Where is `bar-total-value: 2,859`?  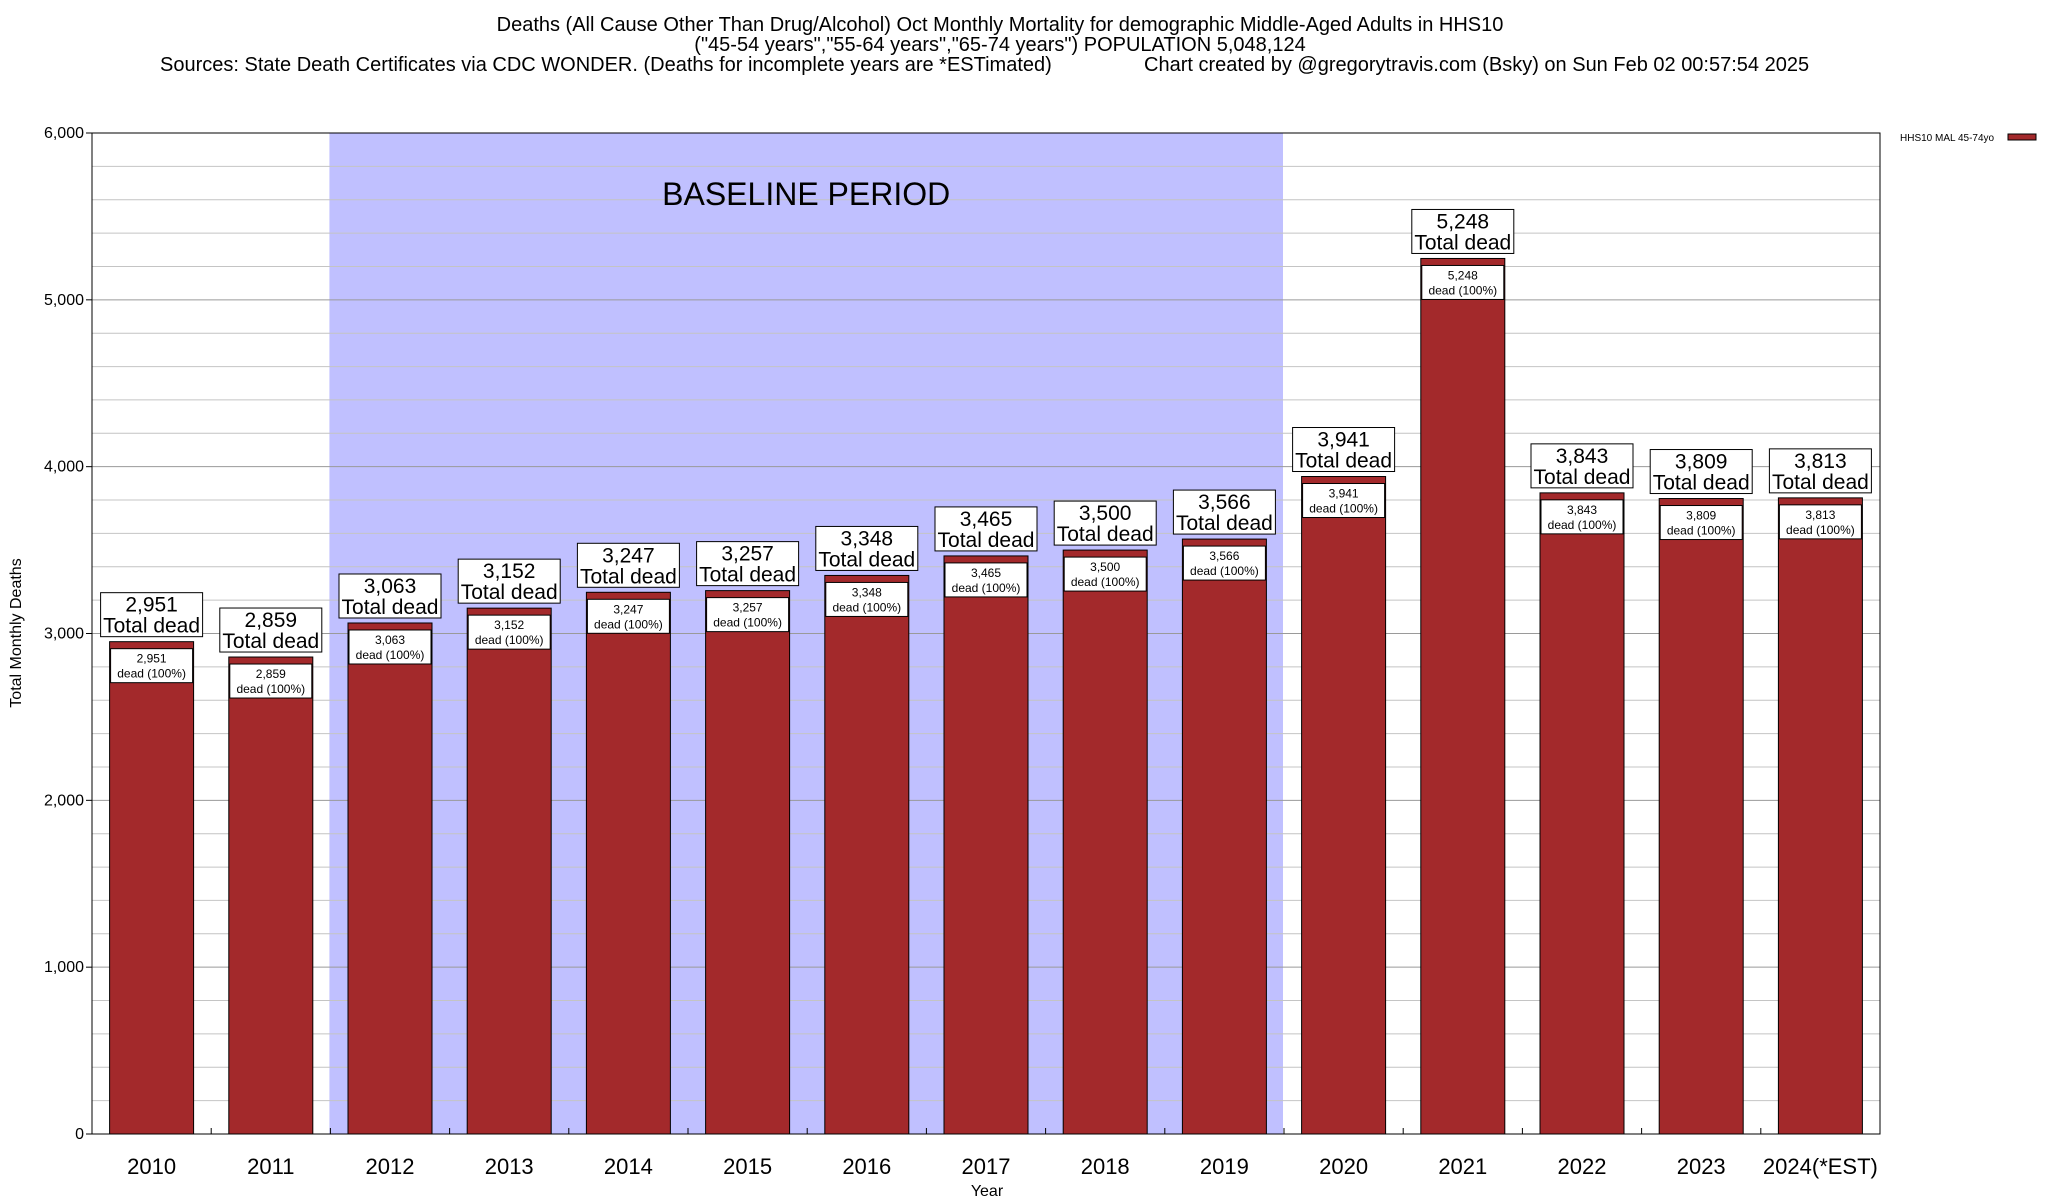 bar-total-value: 2,859 is located at coordinates (271, 620).